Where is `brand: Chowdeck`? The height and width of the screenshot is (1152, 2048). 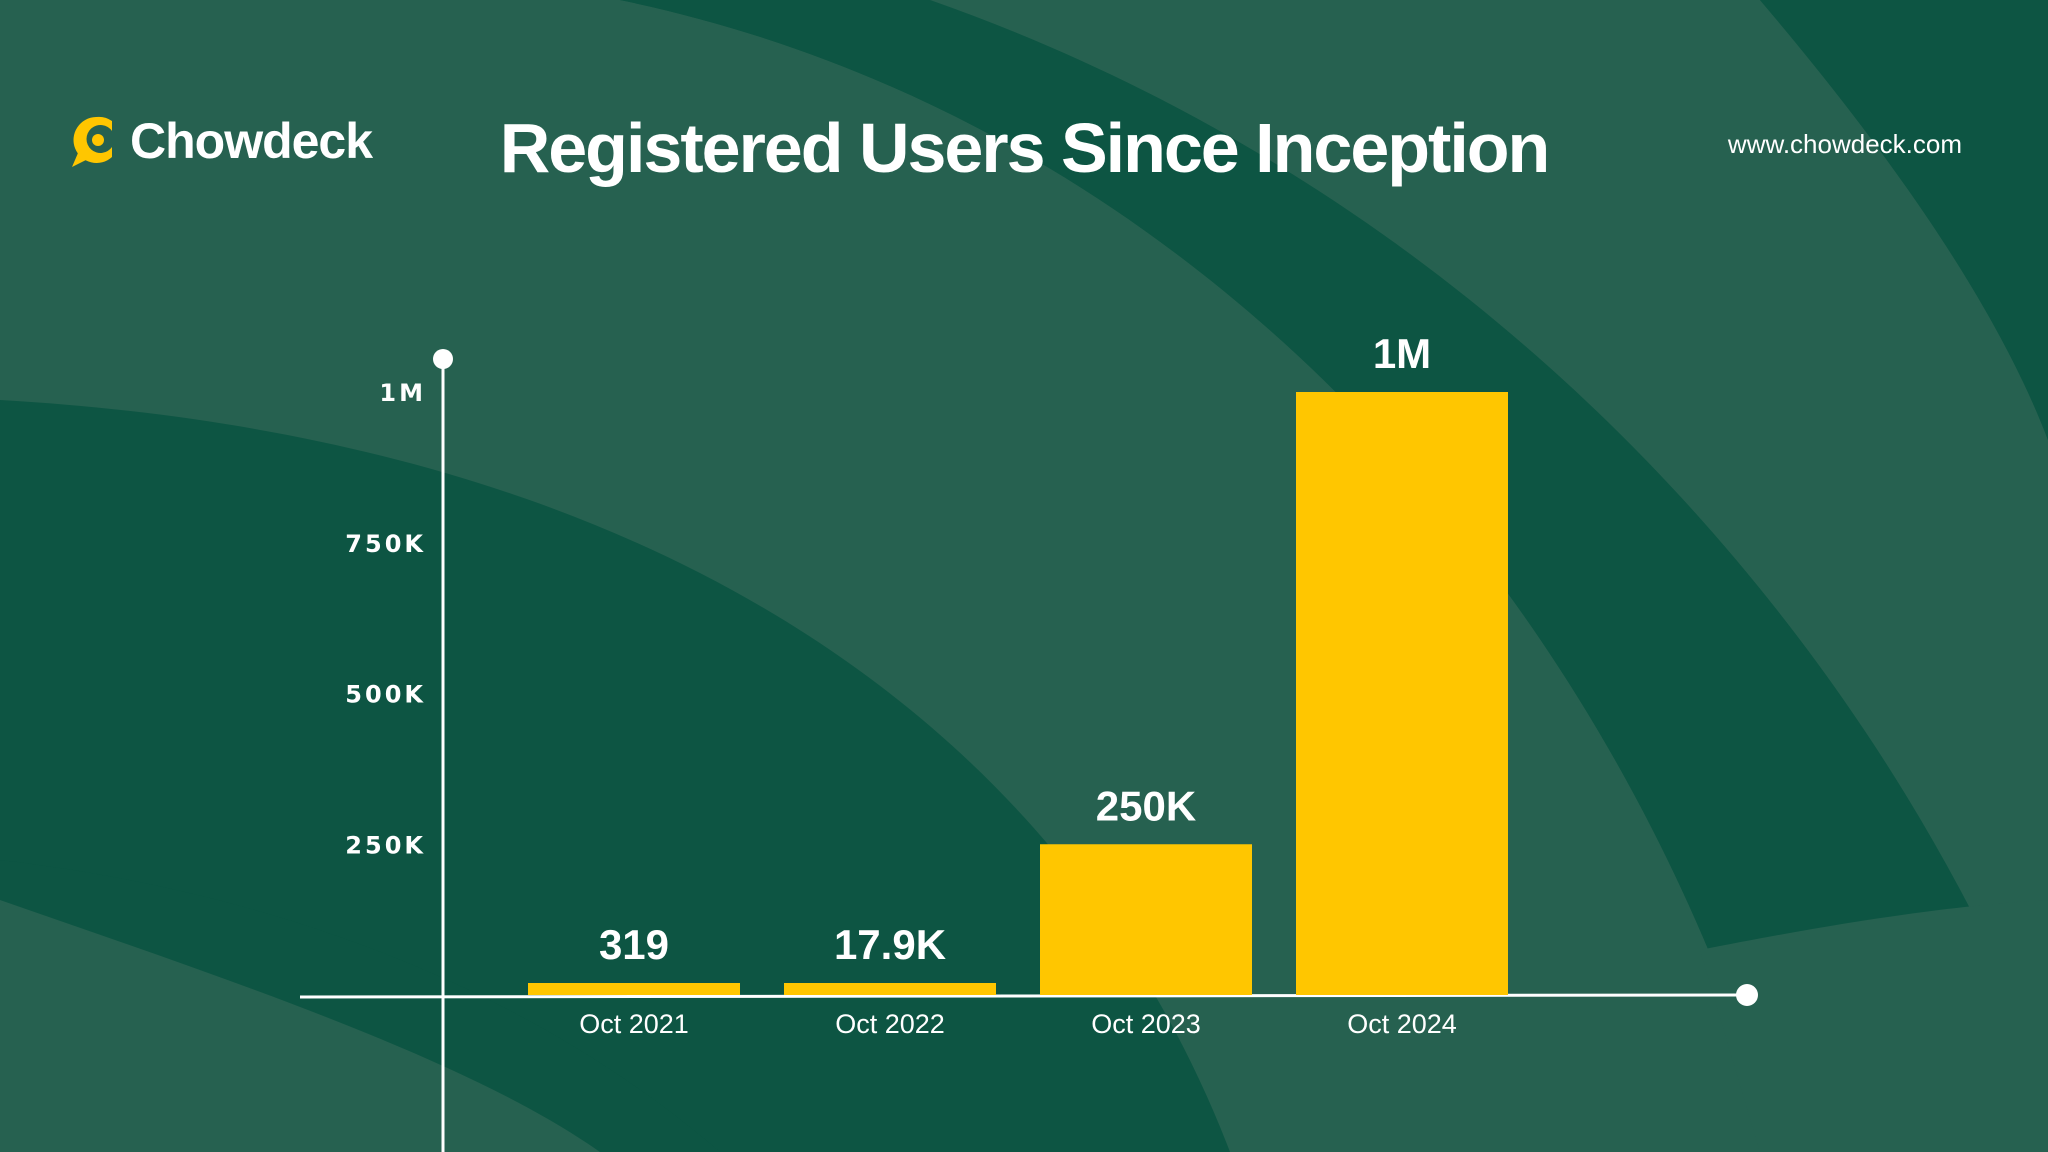 brand: Chowdeck is located at coordinates (220, 141).